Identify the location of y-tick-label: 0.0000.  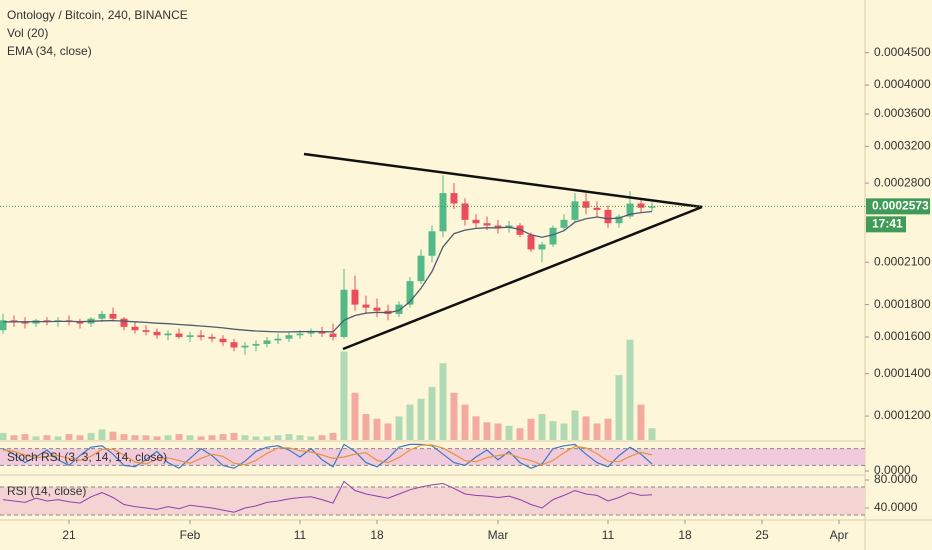
(892, 470).